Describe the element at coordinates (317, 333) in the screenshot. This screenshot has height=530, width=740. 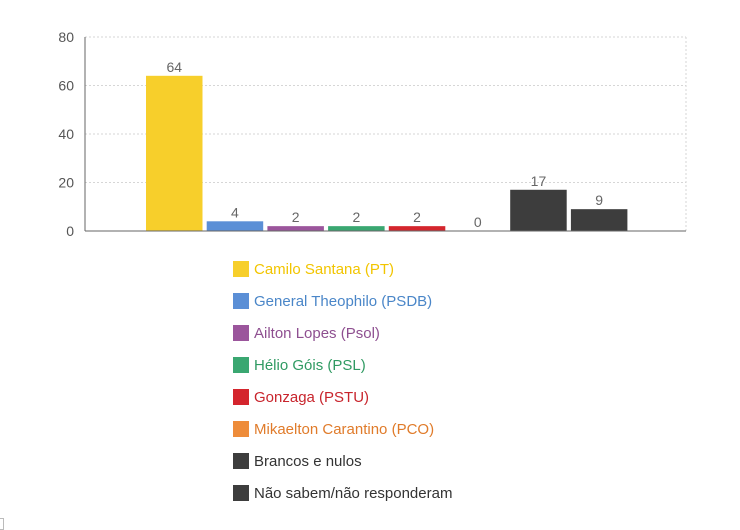
I see `legend-label: Ailton Lopes (Psol)` at that location.